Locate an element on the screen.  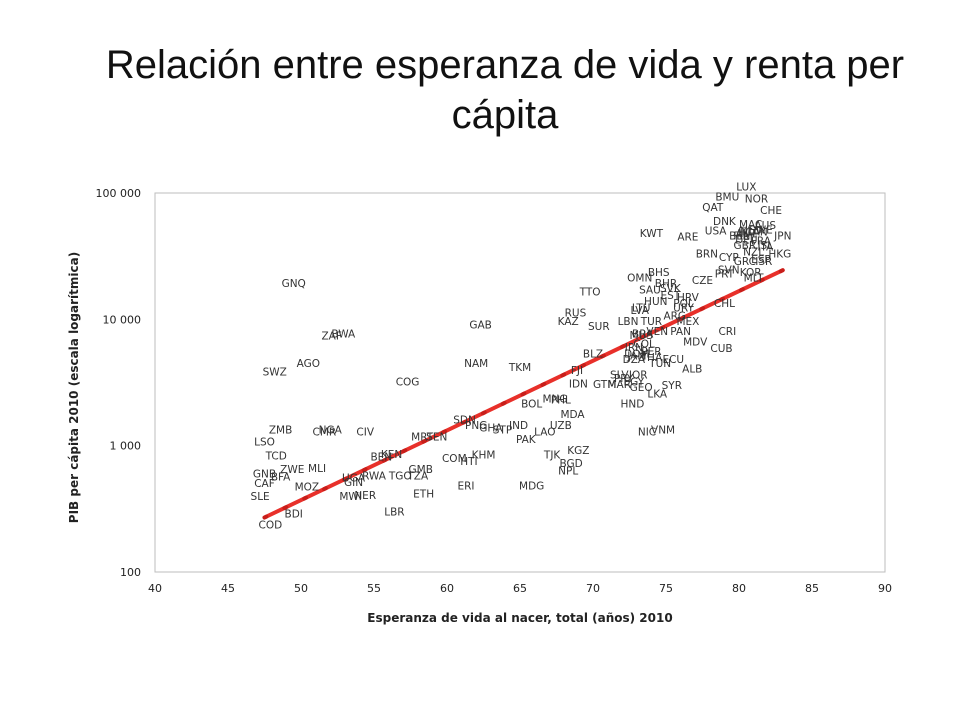
point-label: RUS is located at coordinates (576, 314).